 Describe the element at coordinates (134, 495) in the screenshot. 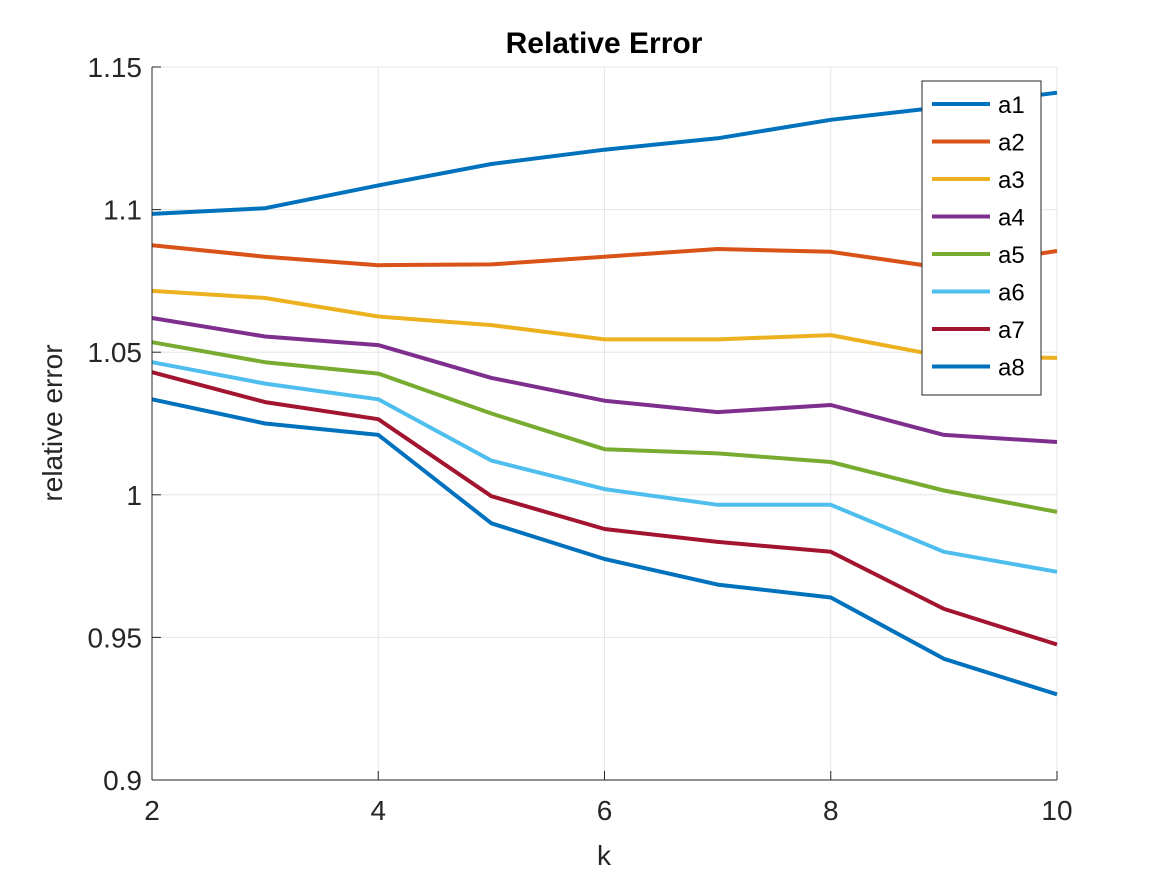

I see `y-tick-label: 1` at that location.